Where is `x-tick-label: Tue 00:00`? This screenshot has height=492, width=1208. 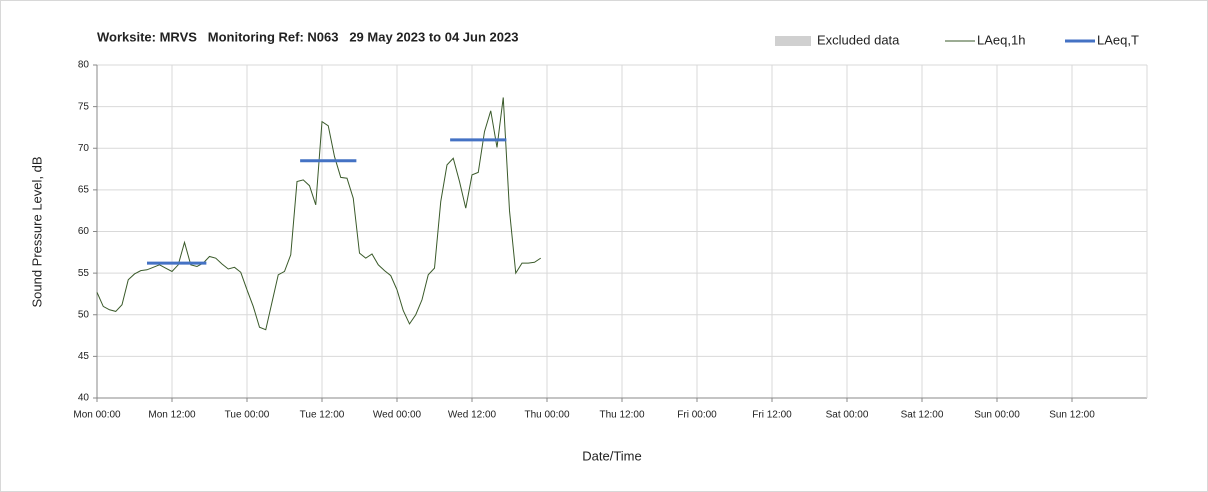
x-tick-label: Tue 00:00 is located at coordinates (247, 415).